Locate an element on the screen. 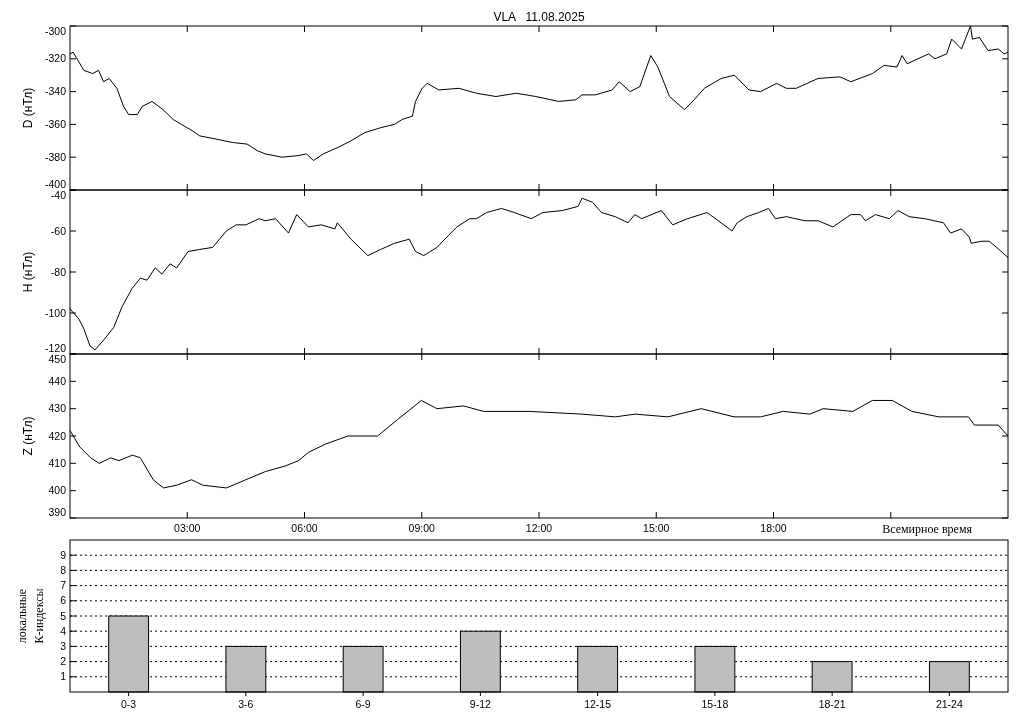 The width and height of the screenshot is (1024, 720). y-tick-label: -60 is located at coordinates (58, 230).